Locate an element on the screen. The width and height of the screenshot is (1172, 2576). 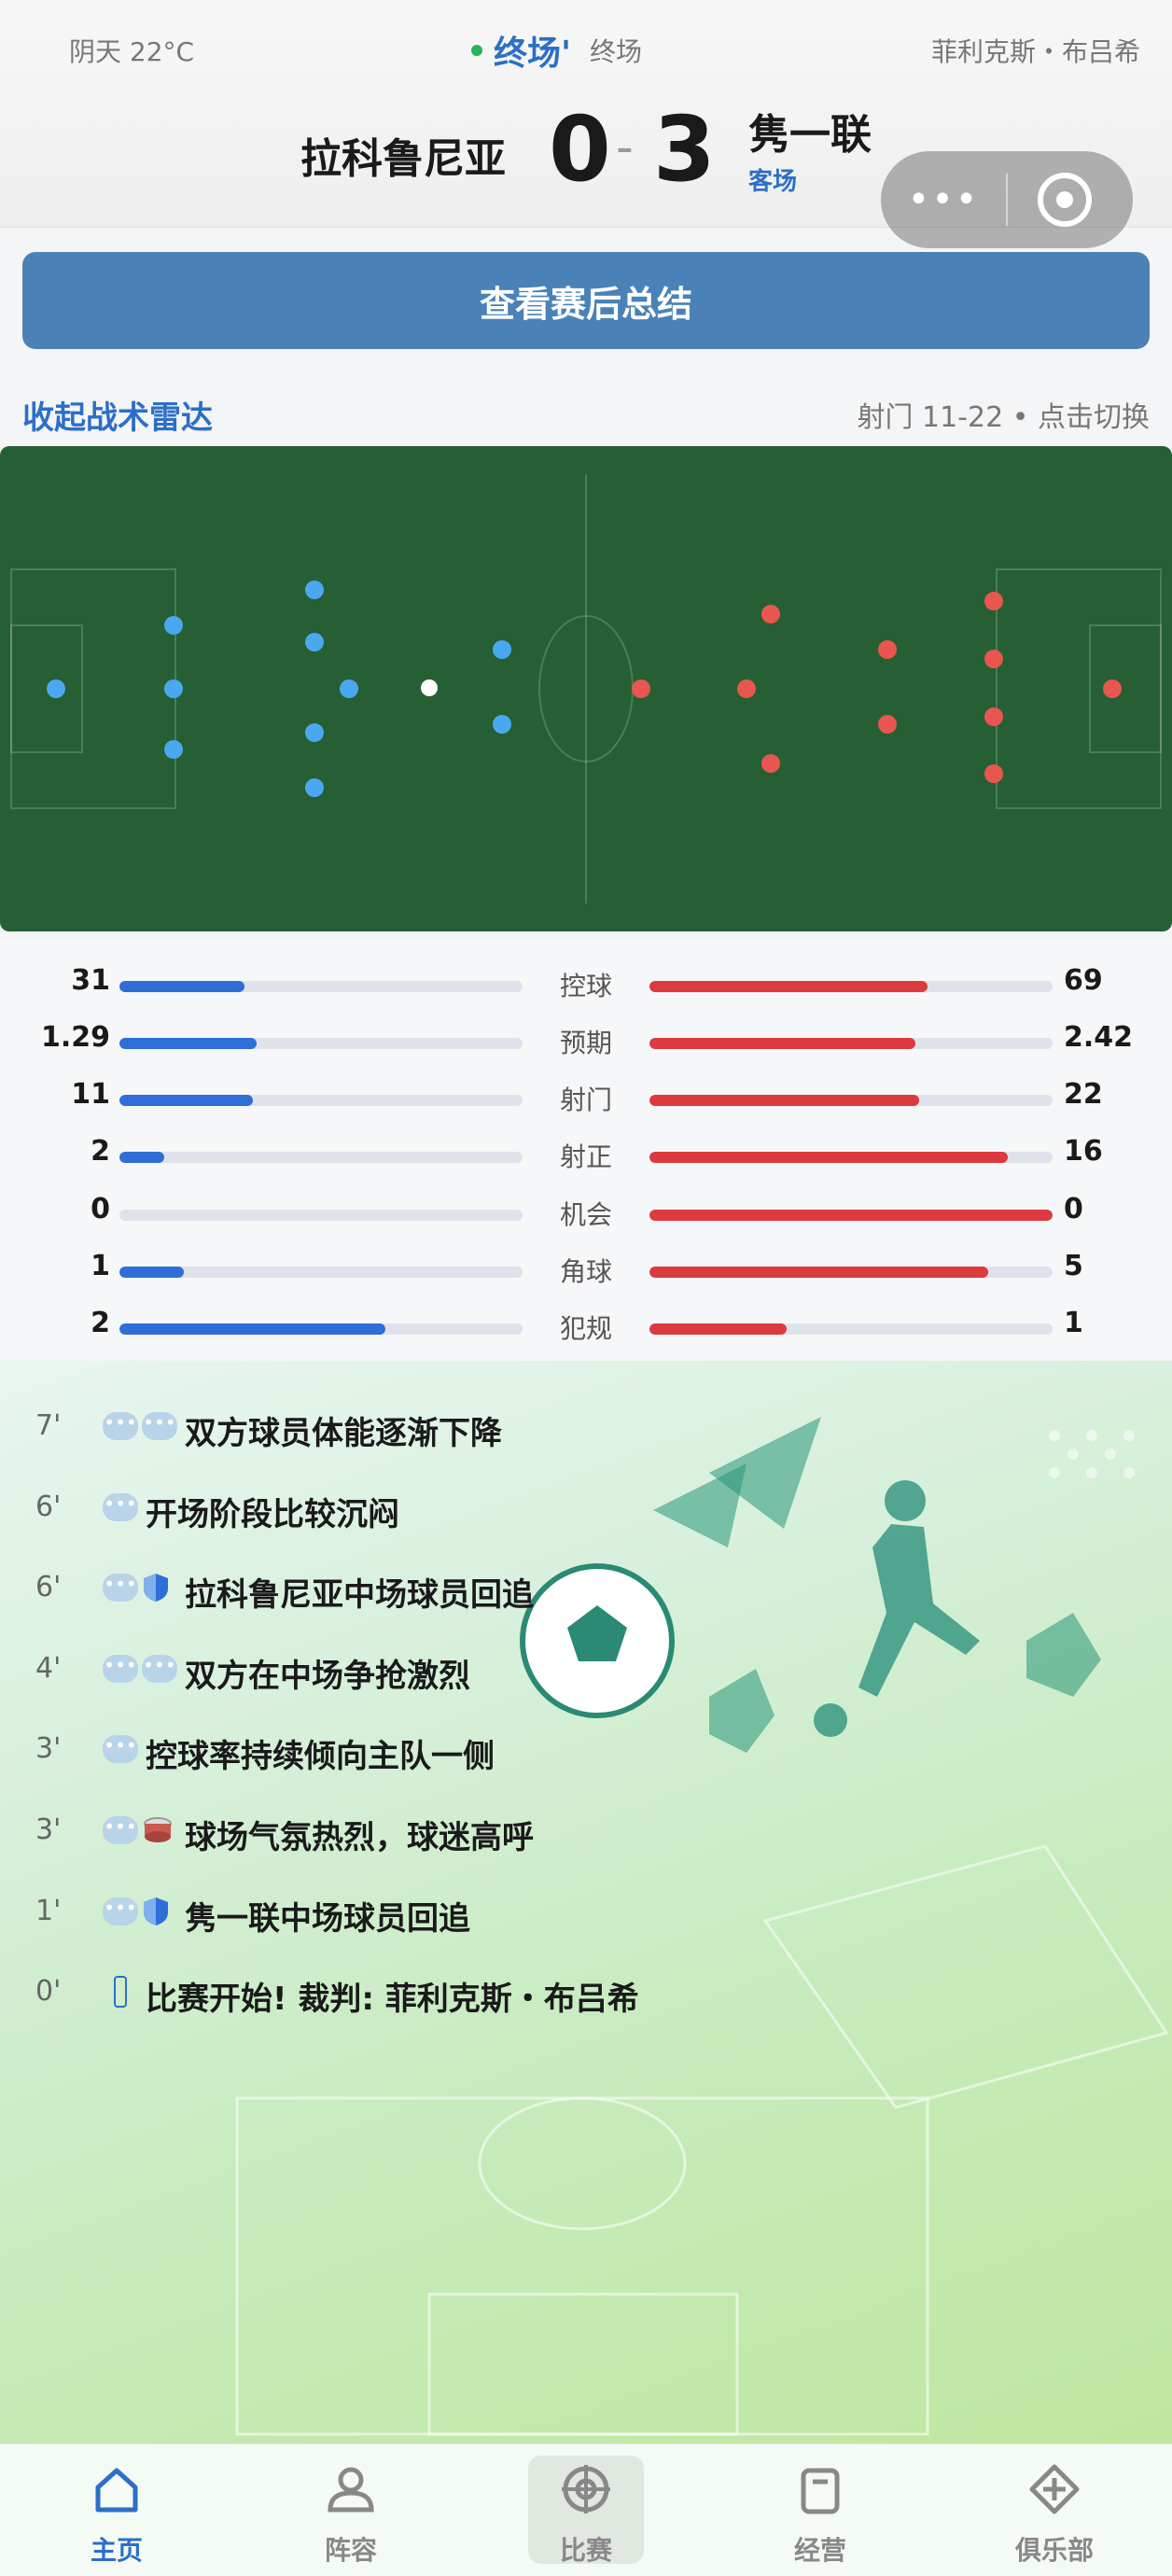
stat-home-value: 2 is located at coordinates (100, 1323).